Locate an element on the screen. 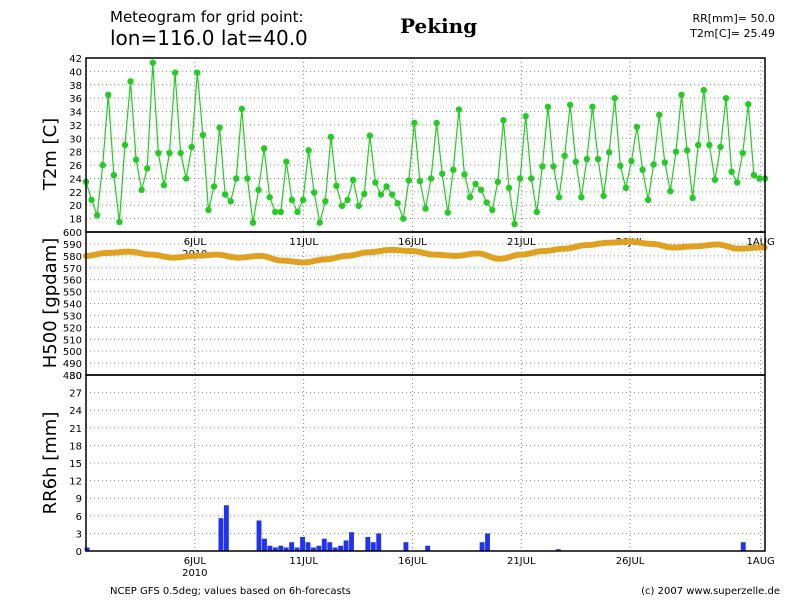  y-tick-label: 12 is located at coordinates (75, 482).